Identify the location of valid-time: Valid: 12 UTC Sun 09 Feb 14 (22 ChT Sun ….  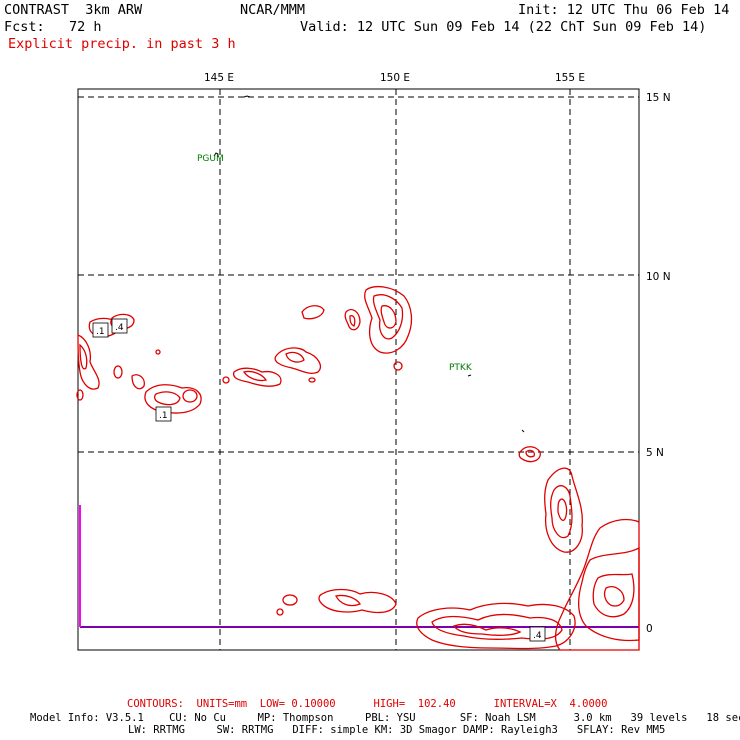
(503, 27).